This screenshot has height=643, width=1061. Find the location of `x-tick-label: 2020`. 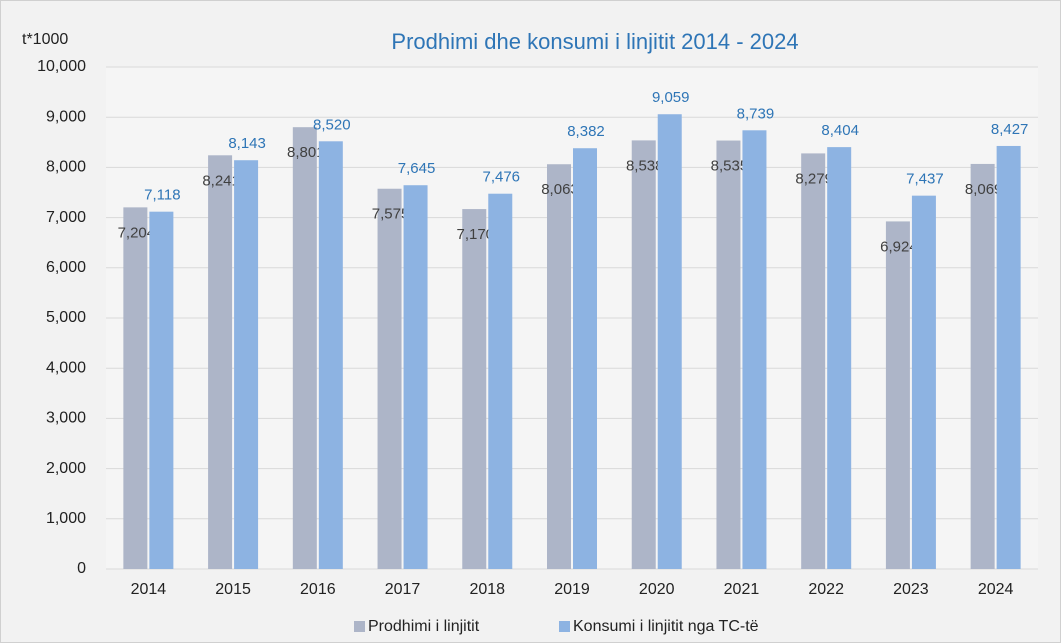

x-tick-label: 2020 is located at coordinates (657, 589).